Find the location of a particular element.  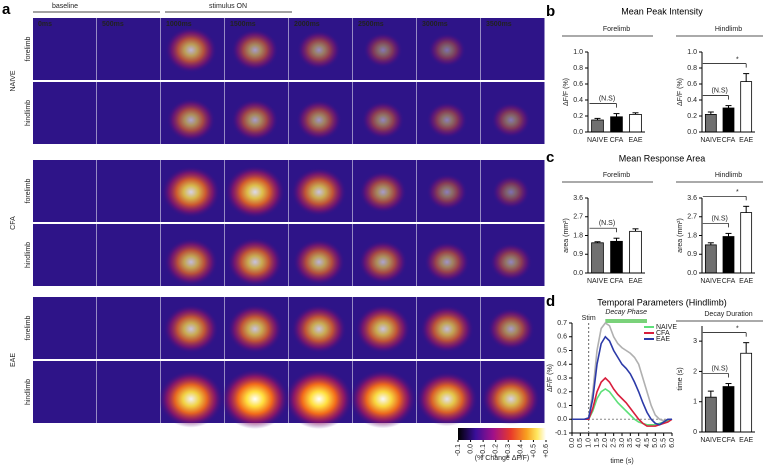

x-tick-label: EAE is located at coordinates (746, 140).